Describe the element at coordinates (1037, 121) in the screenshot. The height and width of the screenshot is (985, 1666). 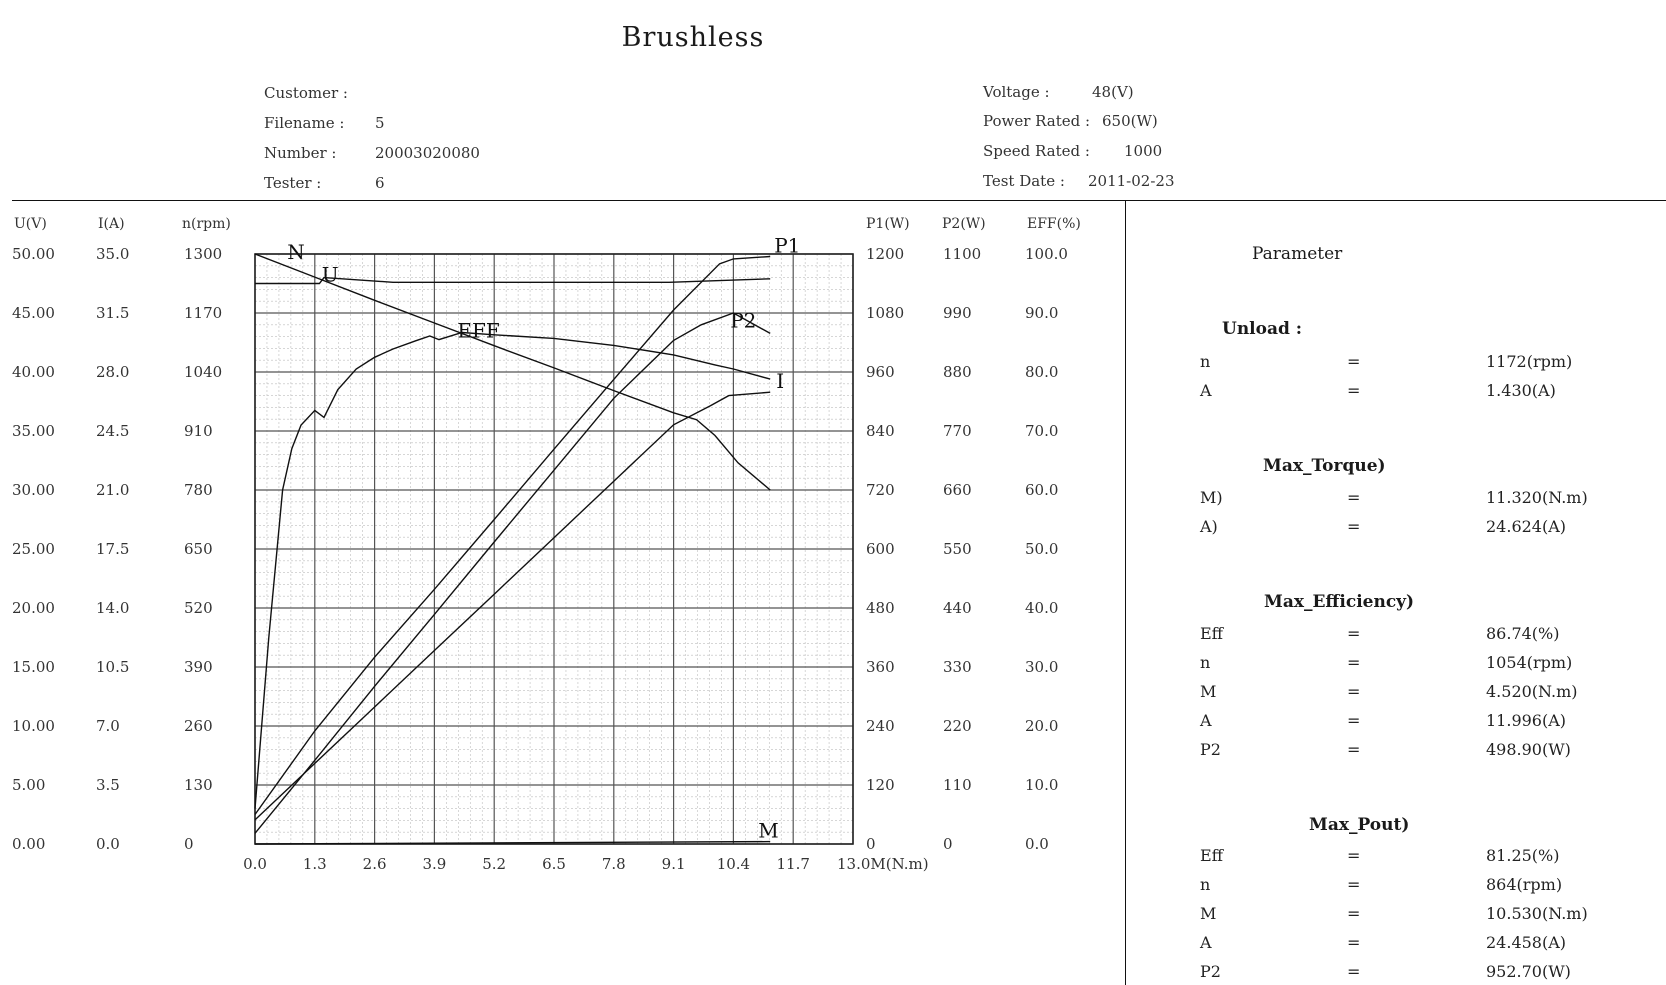
I see `power-rated-label: Power Rated :` at that location.